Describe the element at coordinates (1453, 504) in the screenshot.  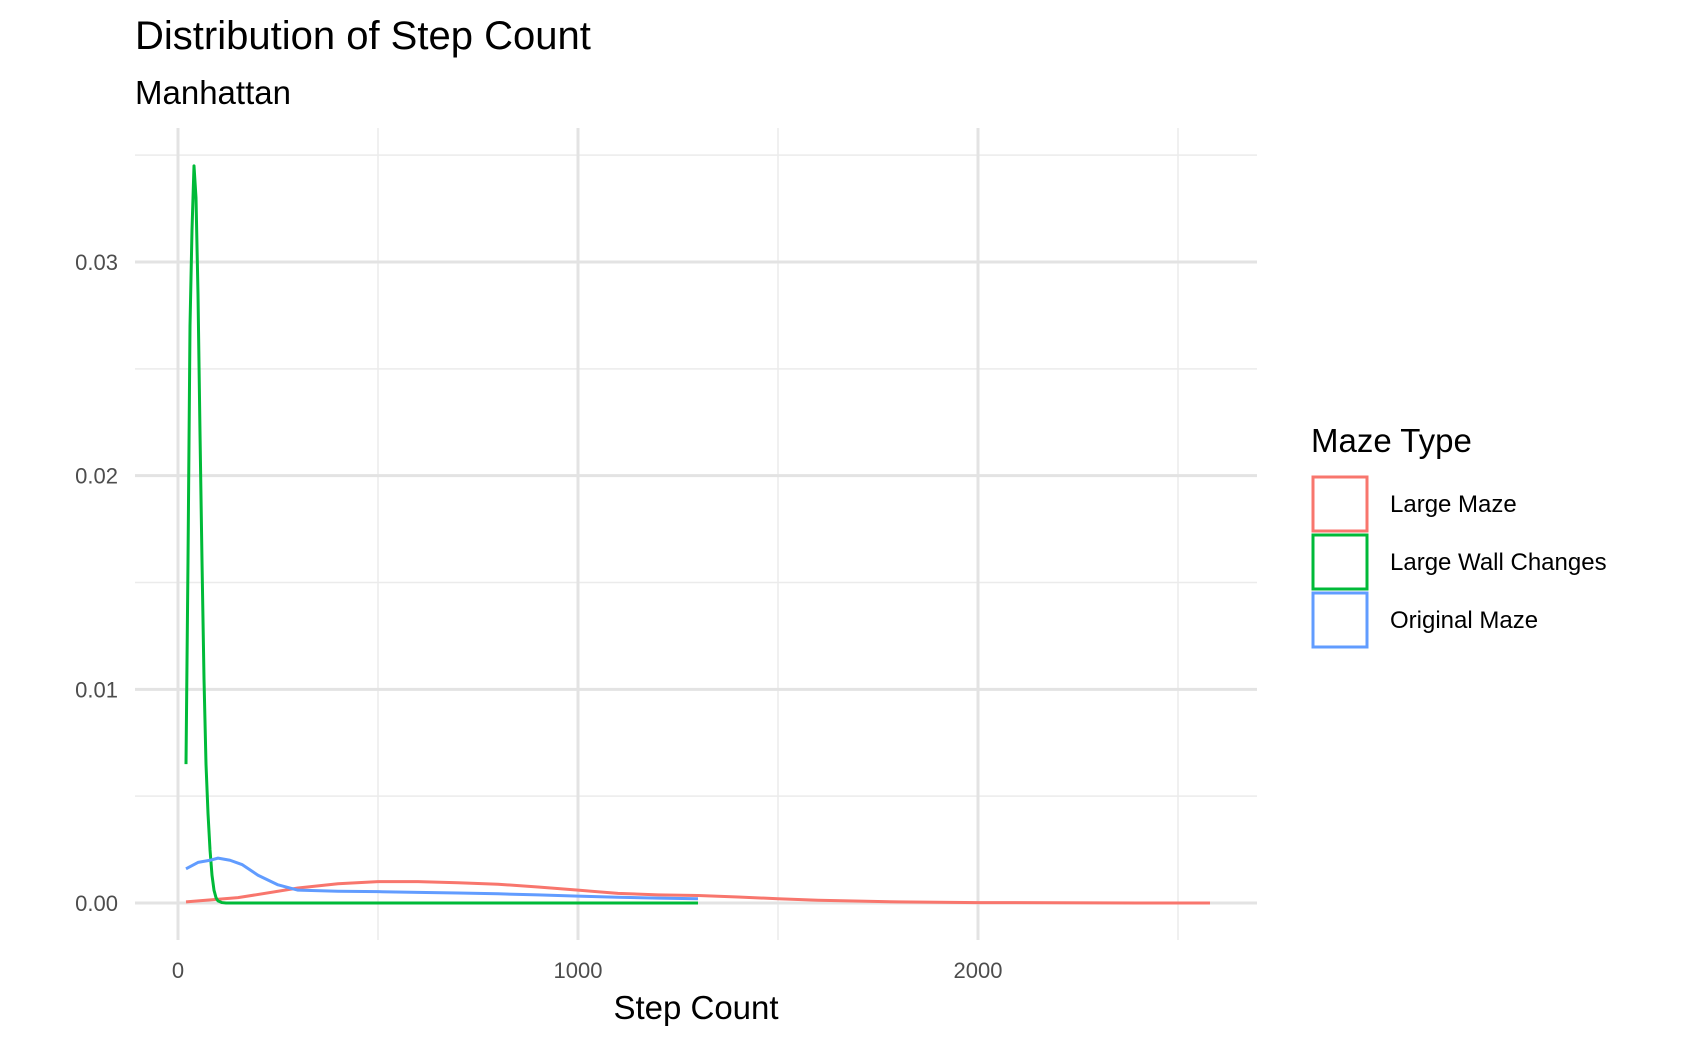
I see `legend-label: Large Maze` at that location.